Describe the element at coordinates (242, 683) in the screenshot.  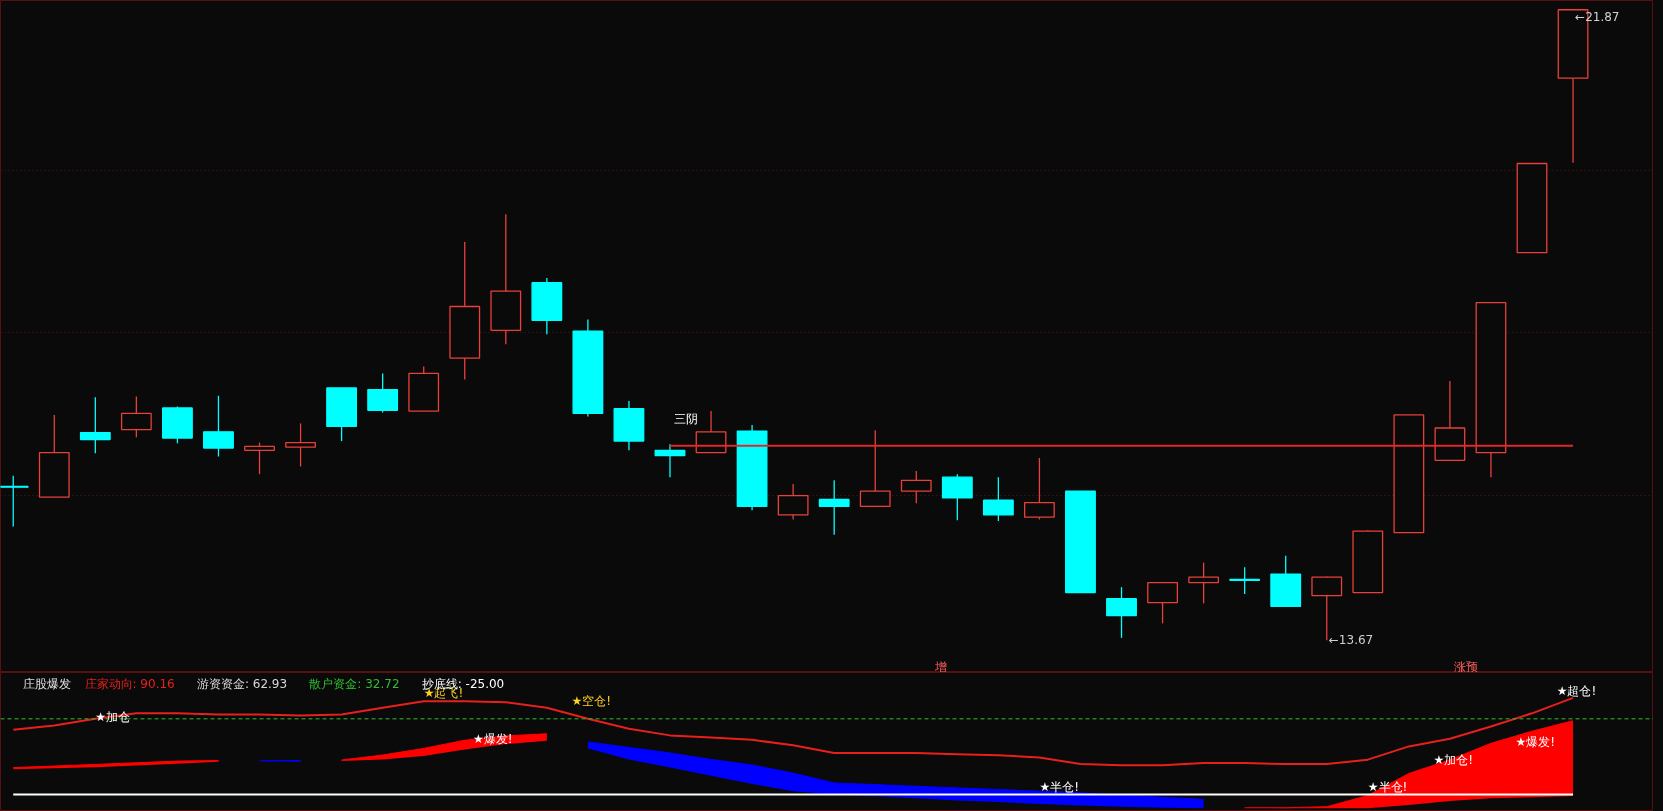
I see `text: 游资资金: 62.93` at that location.